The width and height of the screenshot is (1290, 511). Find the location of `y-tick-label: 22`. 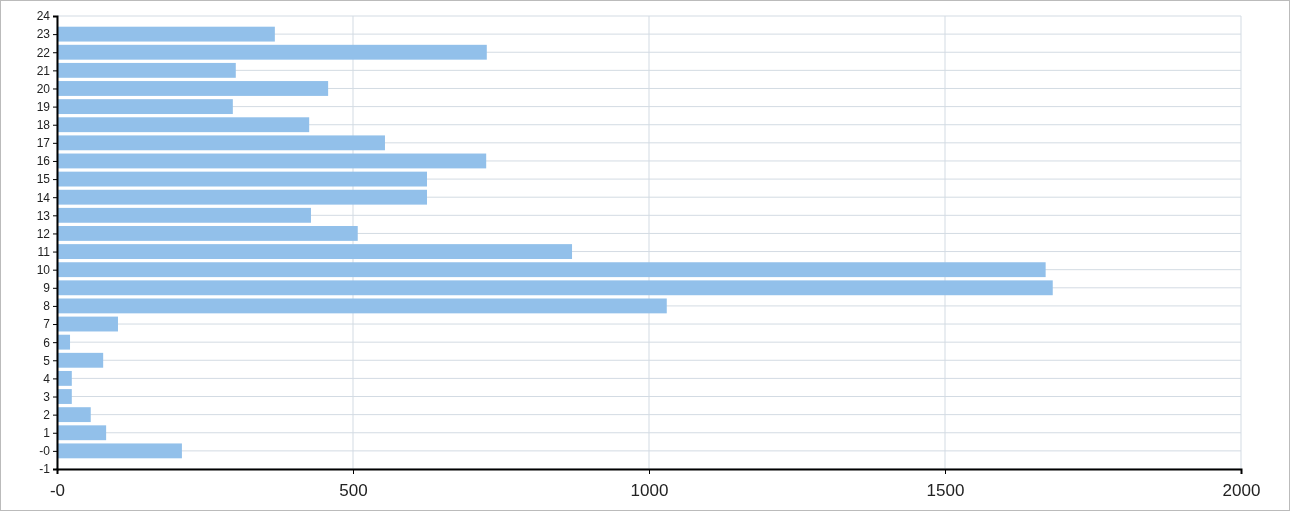

y-tick-label: 22 is located at coordinates (43, 52).